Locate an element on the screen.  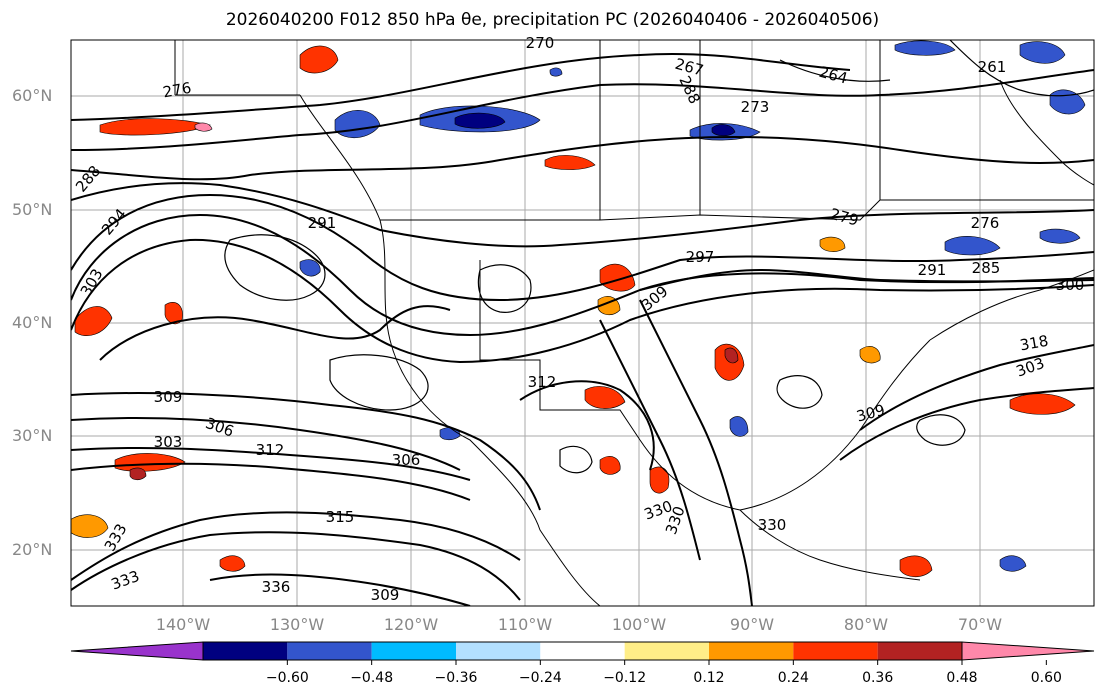
lat-label-40: 40°N is located at coordinates (32, 322).